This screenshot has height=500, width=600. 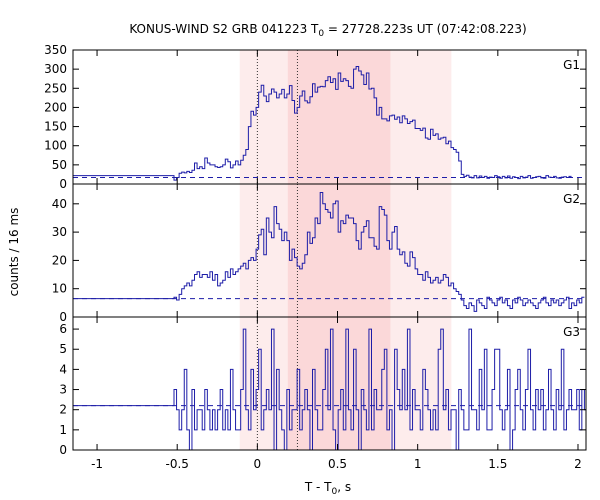 What do you see at coordinates (63, 349) in the screenshot?
I see `y-tick-label: 5` at bounding box center [63, 349].